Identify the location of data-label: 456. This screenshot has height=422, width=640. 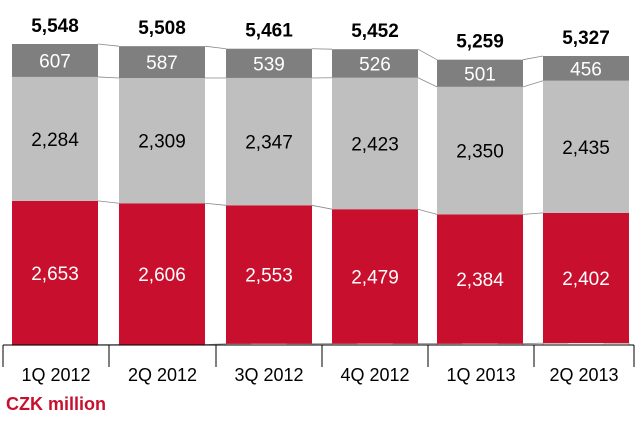
(586, 69).